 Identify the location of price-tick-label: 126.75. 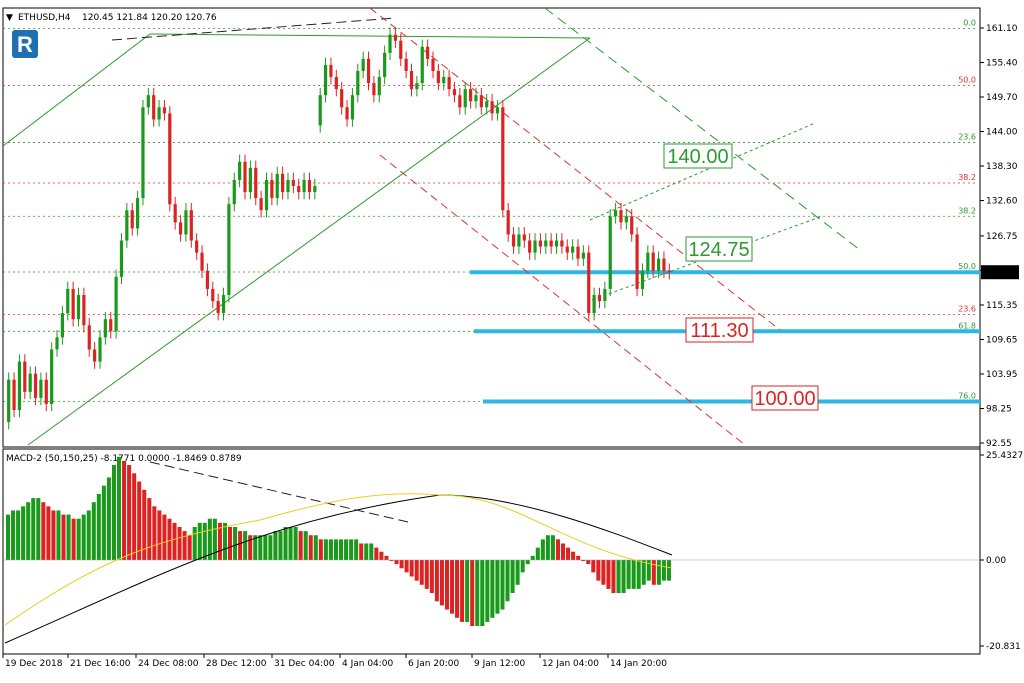
(1002, 237).